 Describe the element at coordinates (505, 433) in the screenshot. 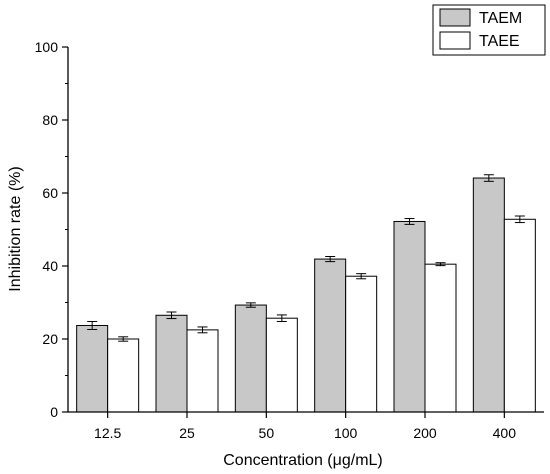

I see `x-tick-label-400: 400` at that location.